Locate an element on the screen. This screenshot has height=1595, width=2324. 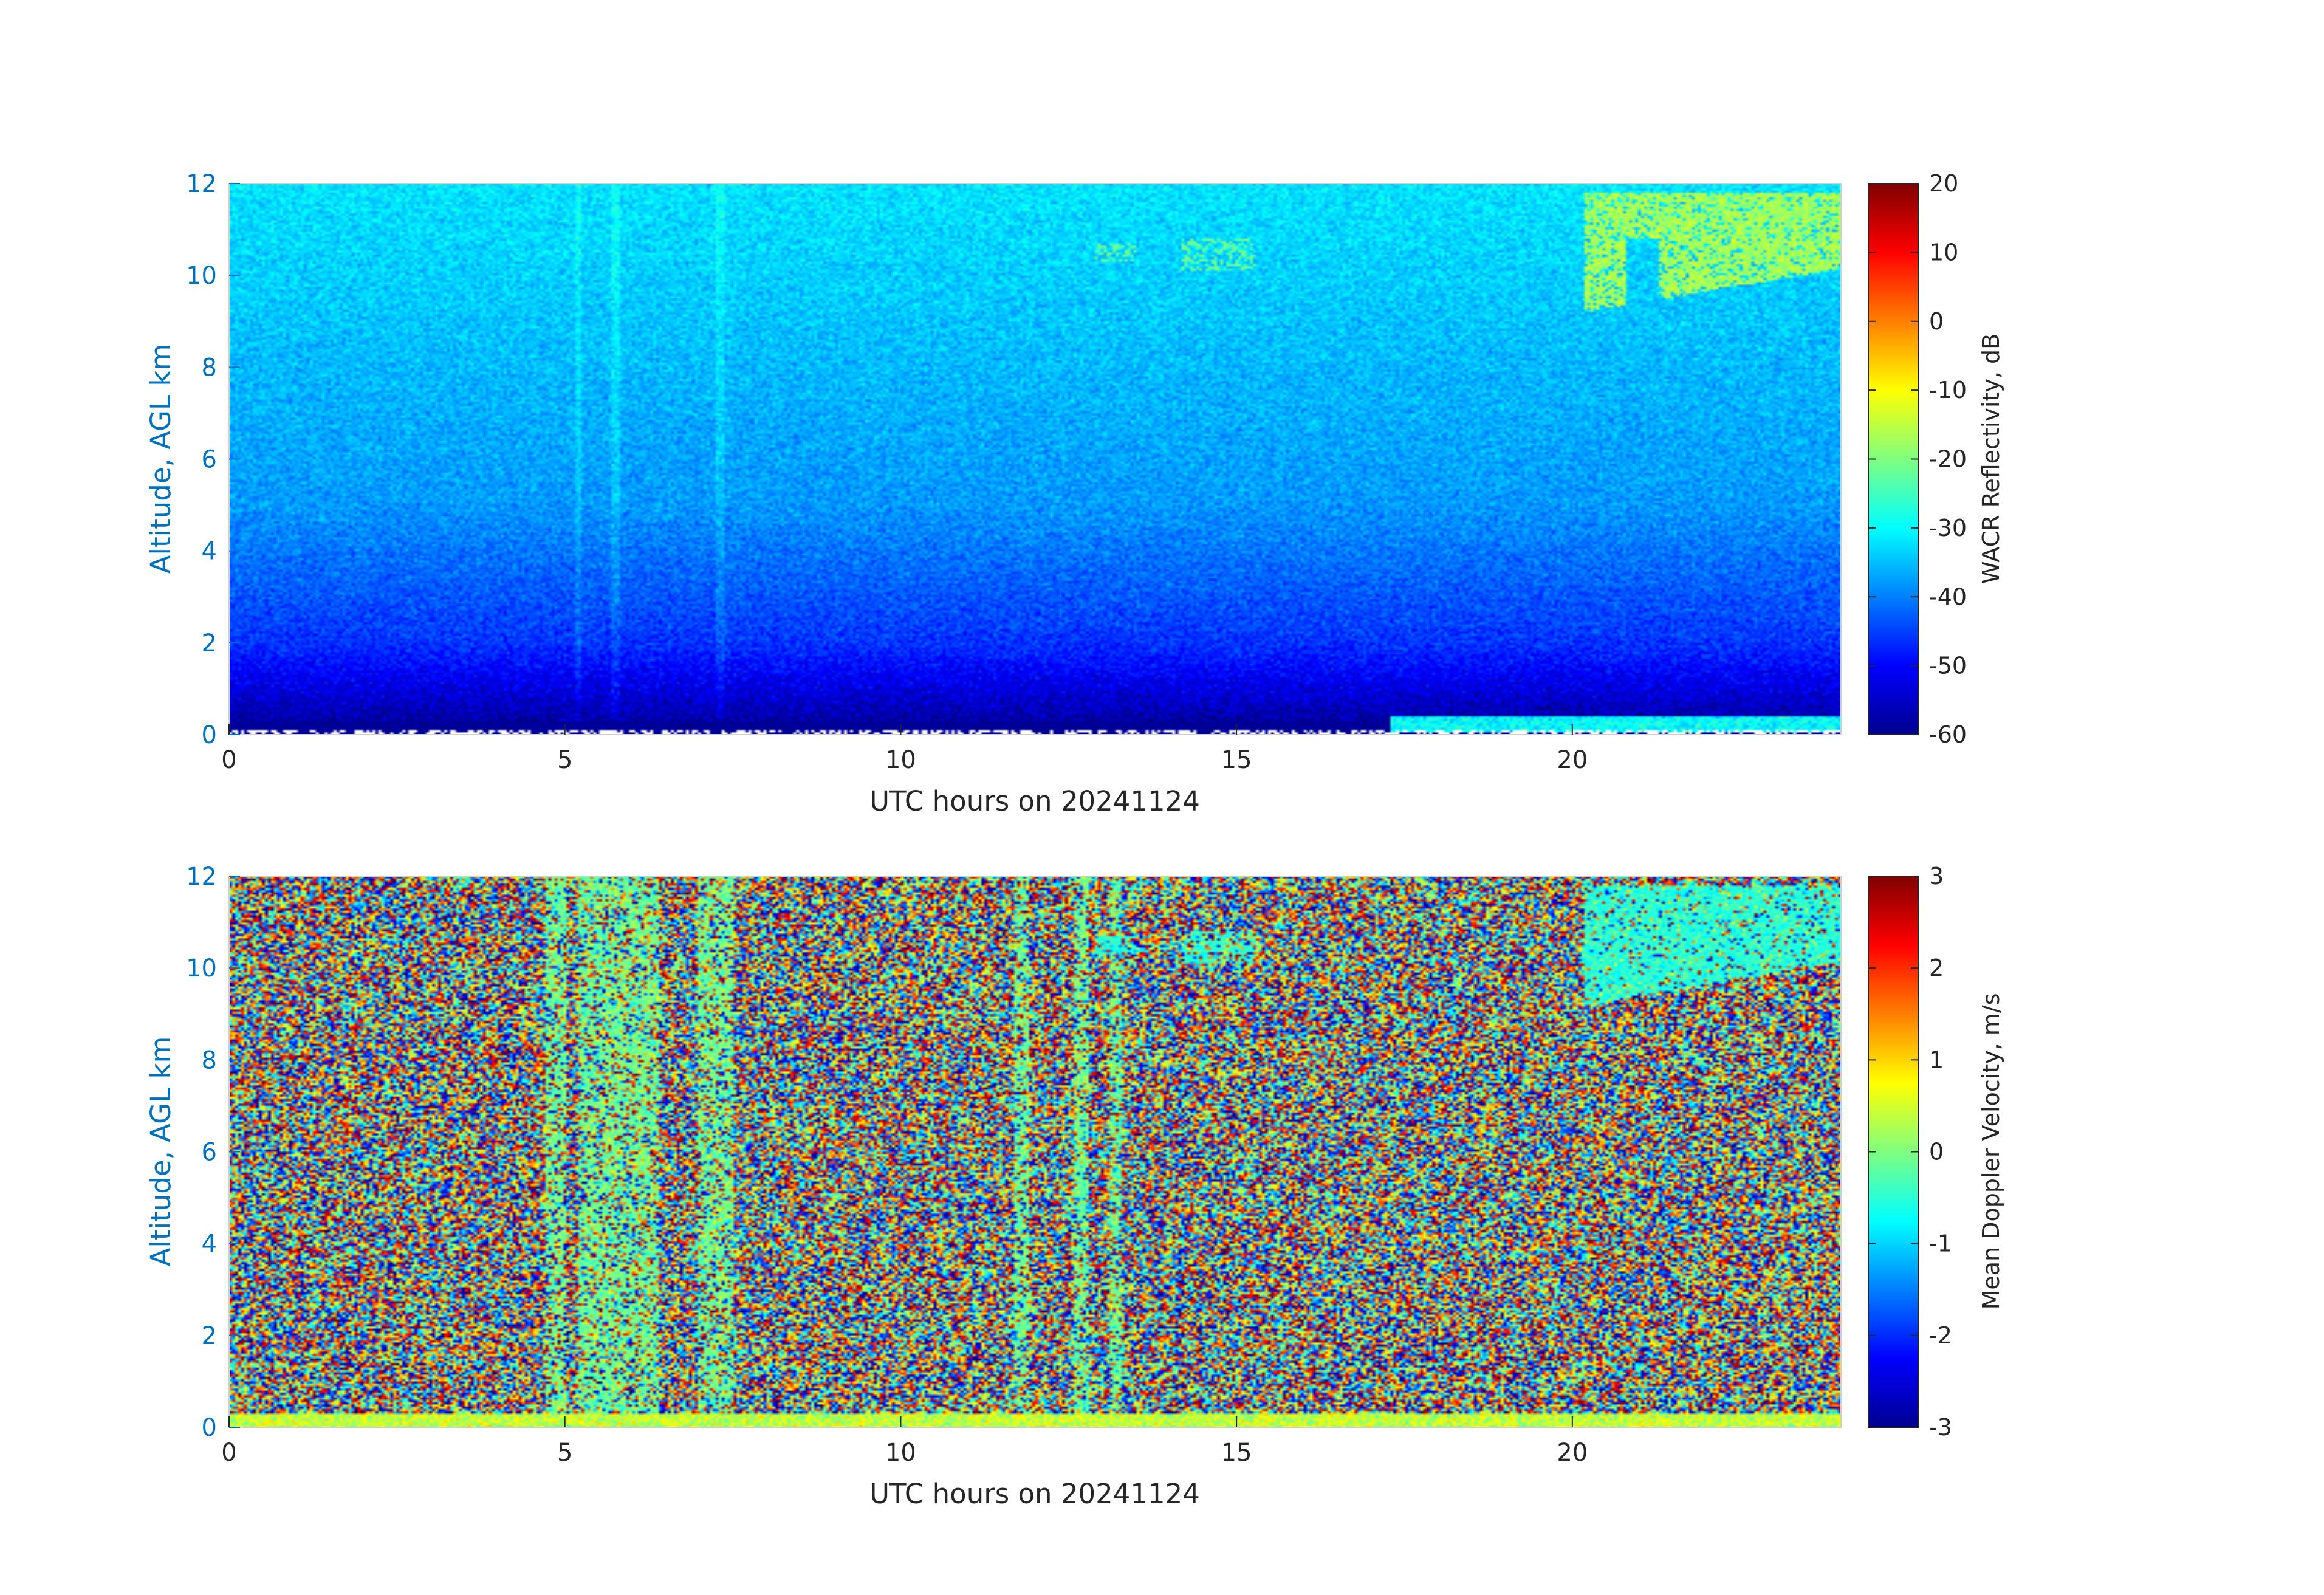
colorbar-tick-label: -60 is located at coordinates (1948, 734).